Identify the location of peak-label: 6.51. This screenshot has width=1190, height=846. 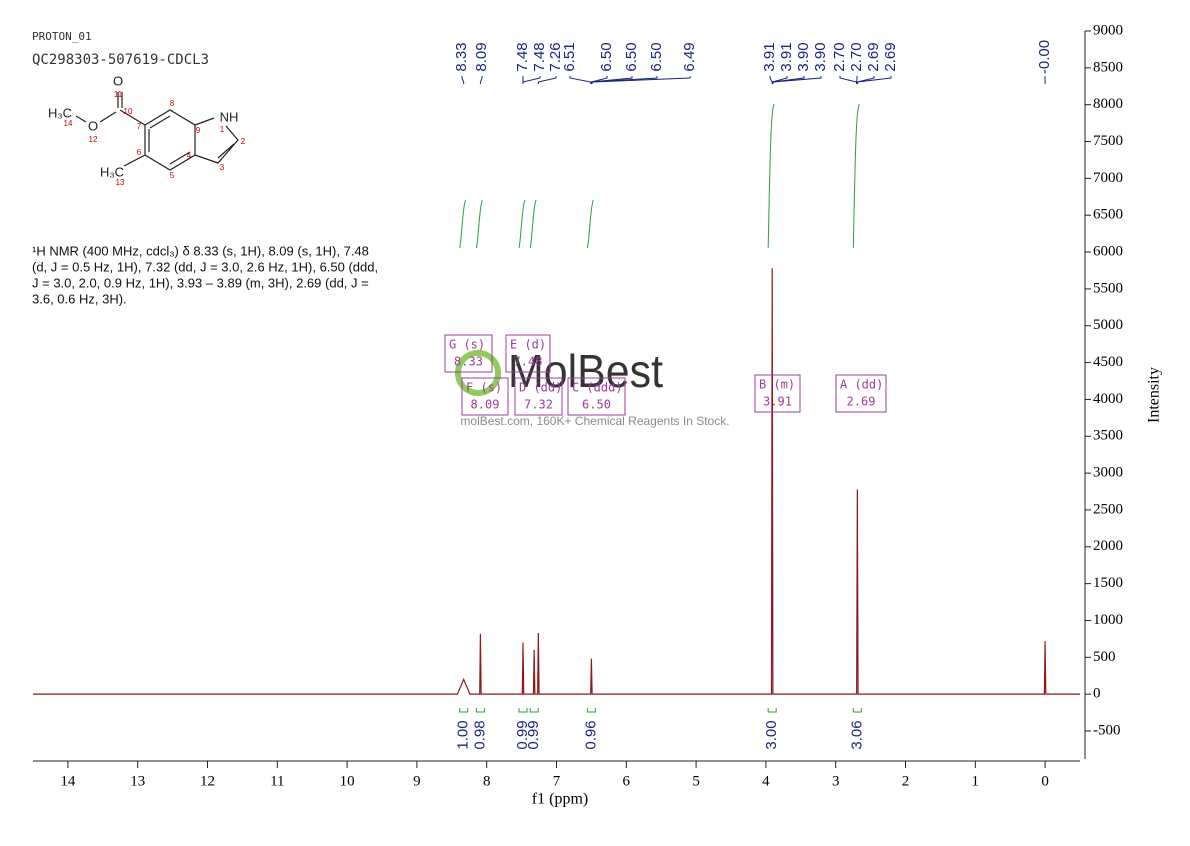
(569, 56).